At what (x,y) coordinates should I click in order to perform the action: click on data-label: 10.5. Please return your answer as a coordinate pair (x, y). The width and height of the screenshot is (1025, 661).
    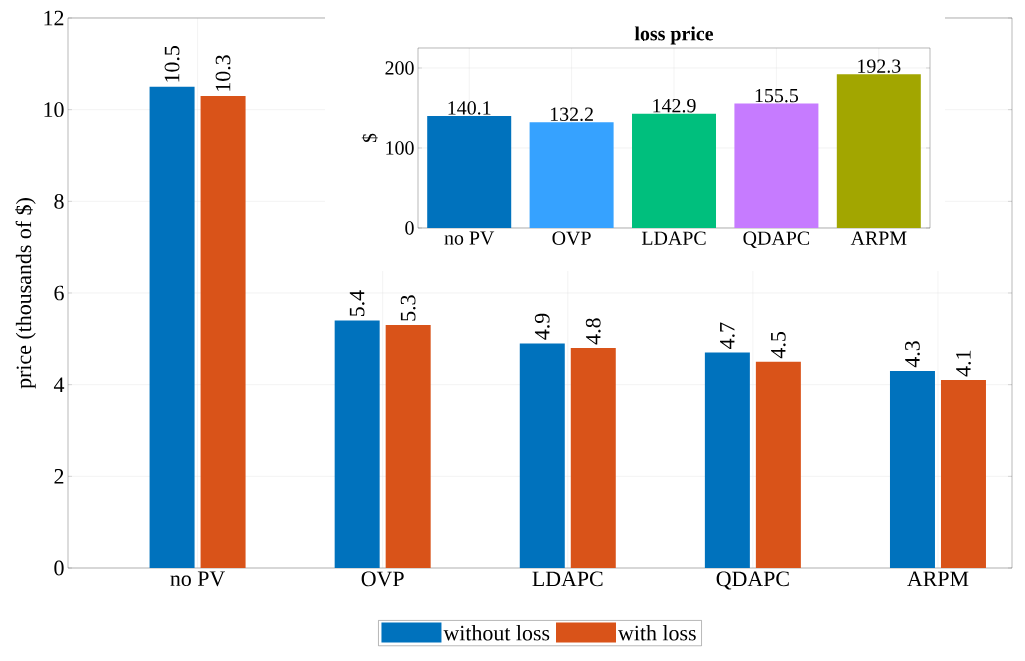
    Looking at the image, I should click on (172, 64).